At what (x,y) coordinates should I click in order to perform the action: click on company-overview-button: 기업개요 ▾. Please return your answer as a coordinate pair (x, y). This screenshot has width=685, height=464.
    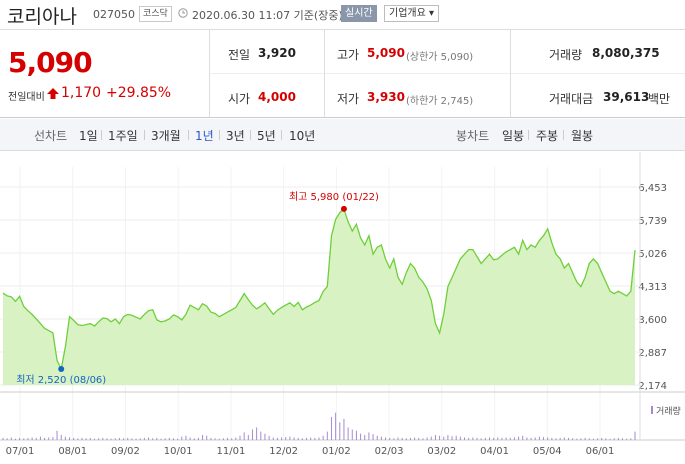
    Looking at the image, I should click on (411, 13).